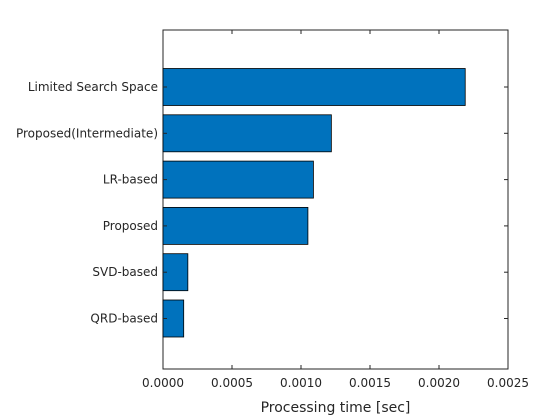 The height and width of the screenshot is (420, 560). Describe the element at coordinates (130, 226) in the screenshot. I see `y-tick-label-3: Proposed` at that location.